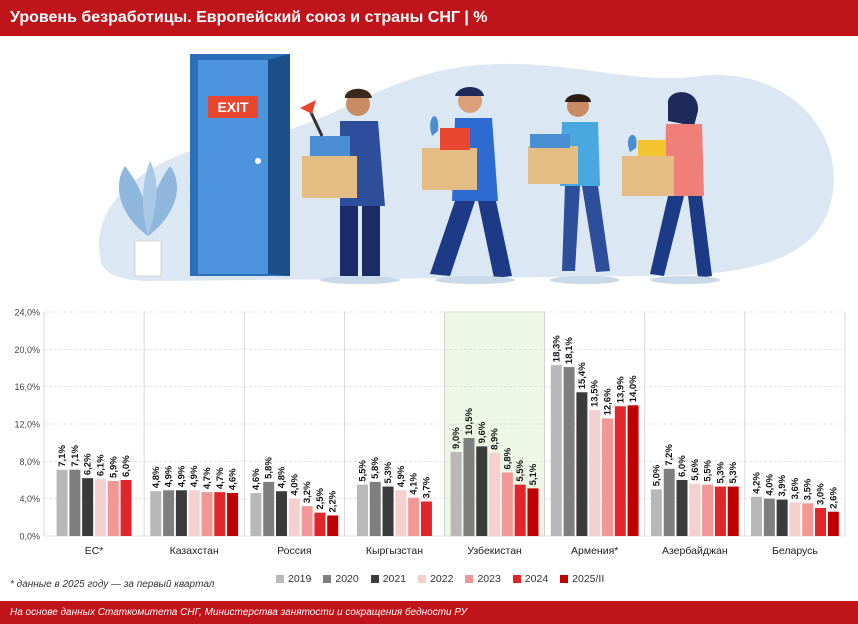  What do you see at coordinates (347, 579) in the screenshot?
I see `legend-label: 2020` at bounding box center [347, 579].